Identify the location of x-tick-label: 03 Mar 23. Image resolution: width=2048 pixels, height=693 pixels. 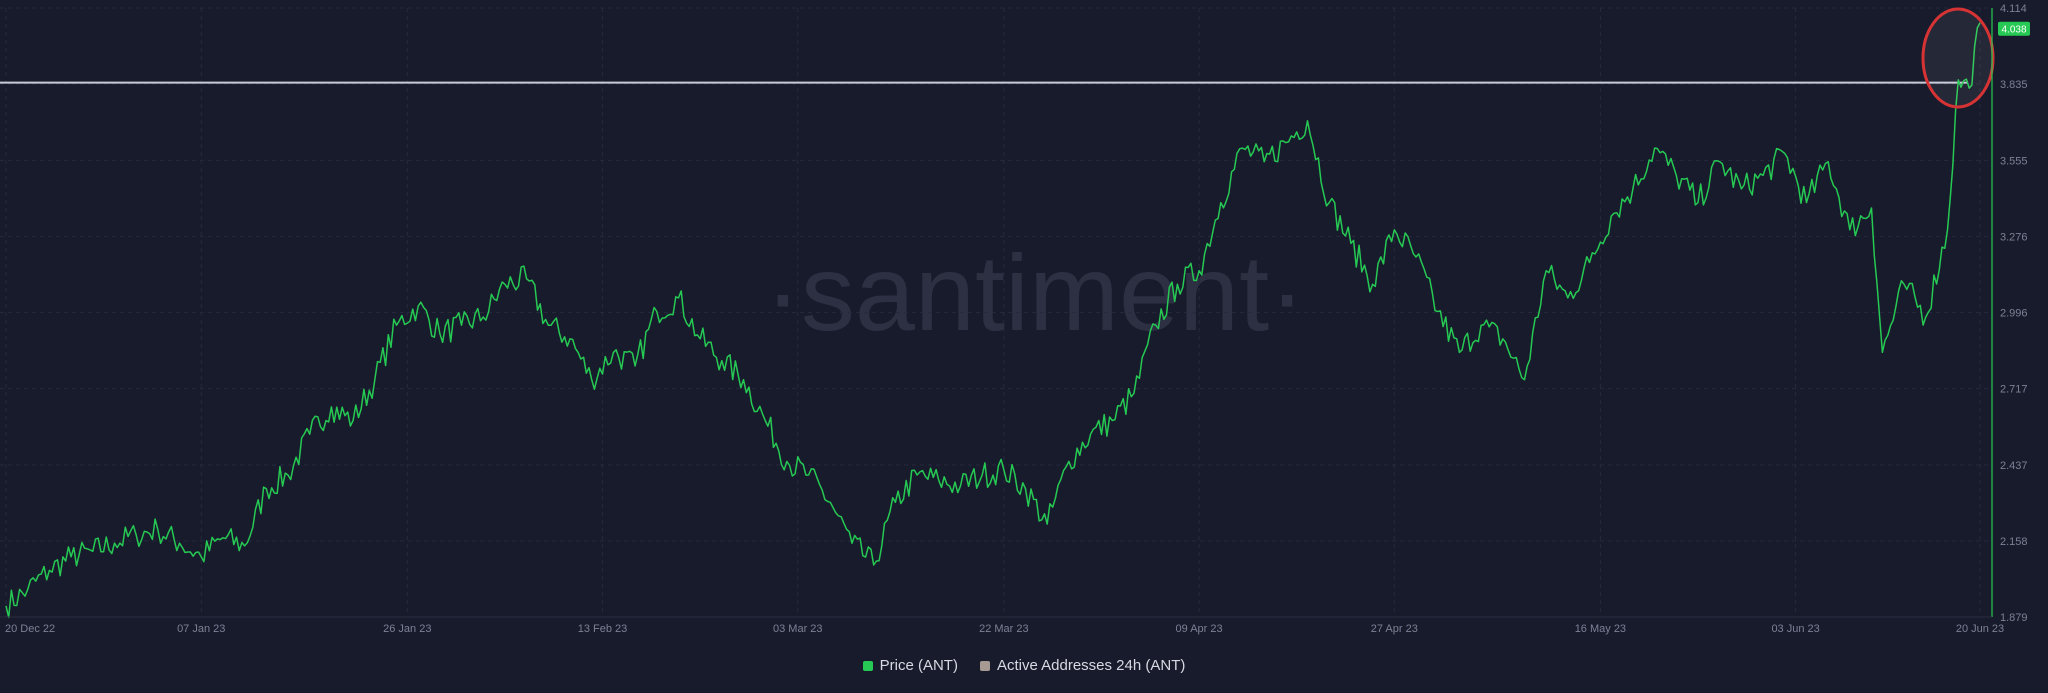
(798, 629).